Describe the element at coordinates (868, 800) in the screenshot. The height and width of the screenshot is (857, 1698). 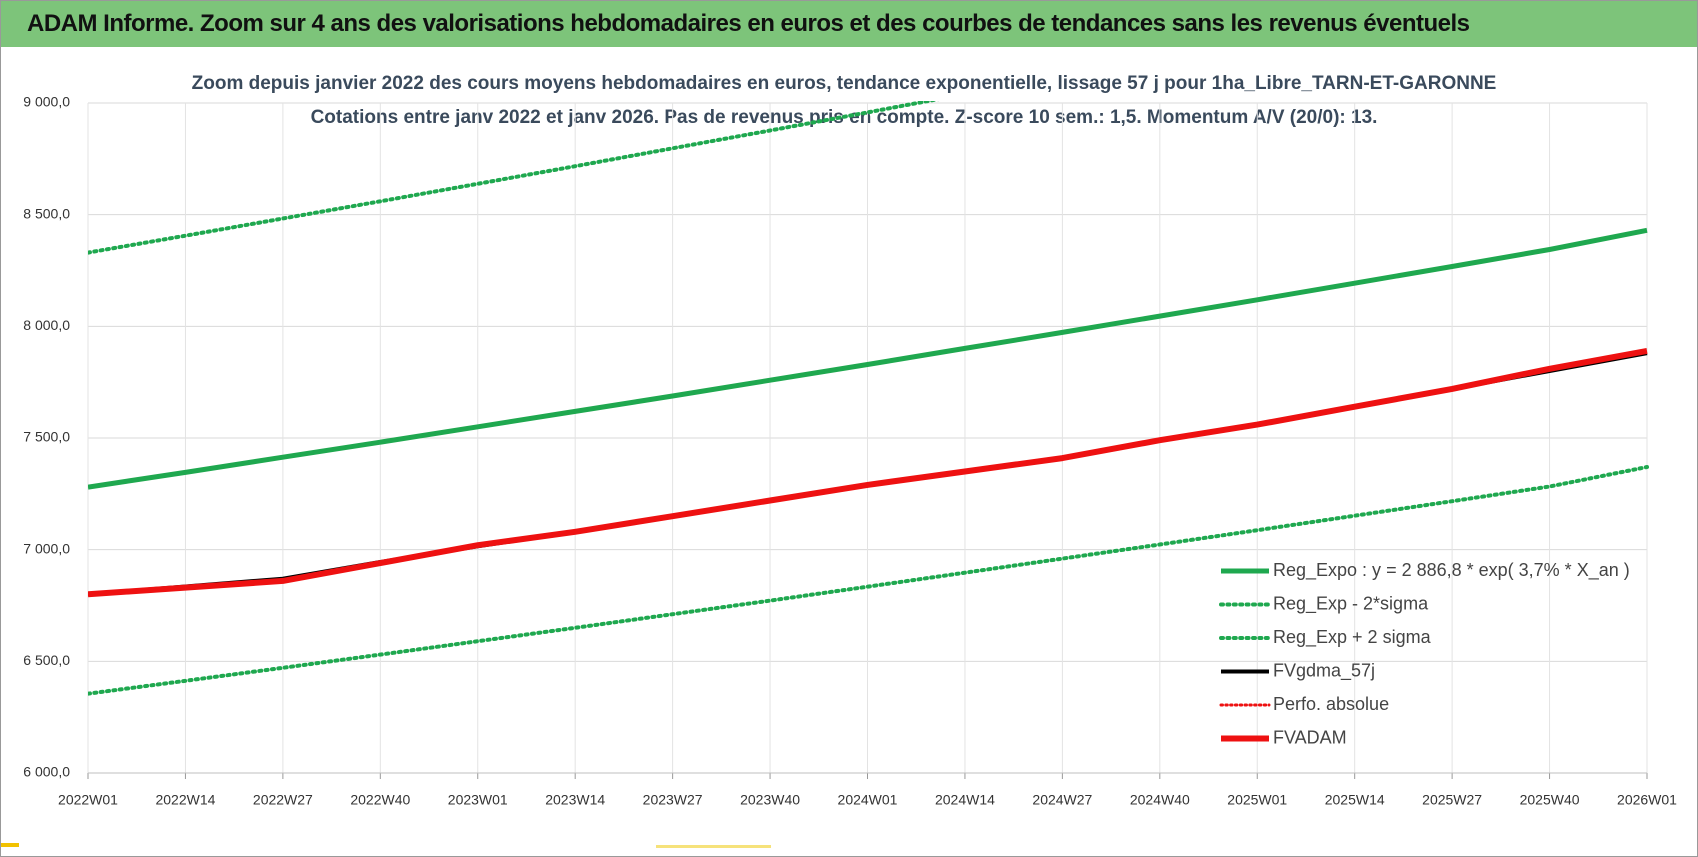
I see `x-tick-label: 2024W01` at that location.